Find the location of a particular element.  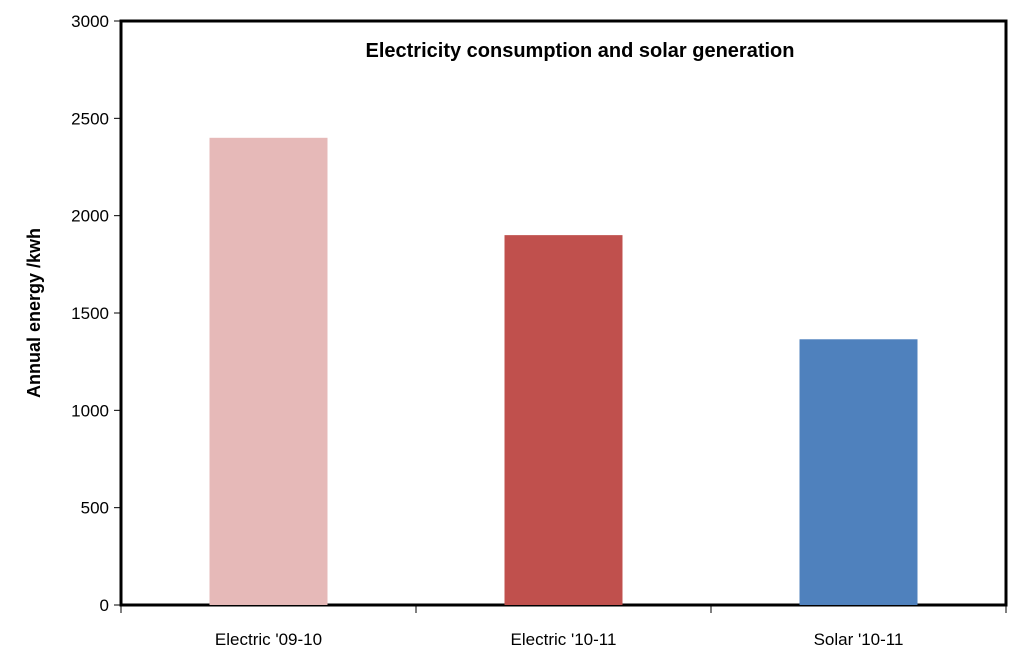

y-tick-label: 2500 is located at coordinates (90, 118).